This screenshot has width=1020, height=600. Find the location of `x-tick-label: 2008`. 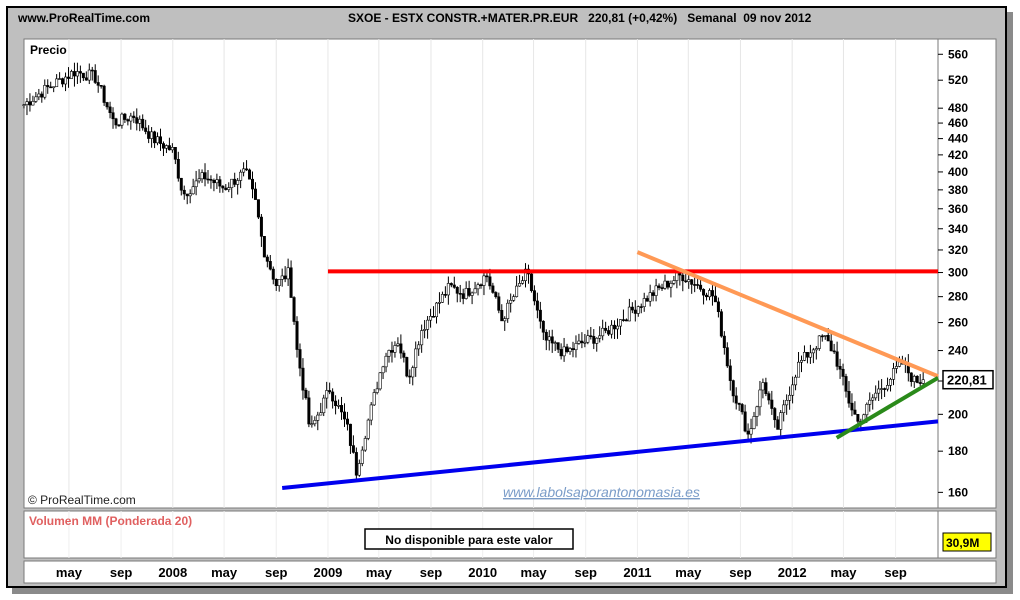

x-tick-label: 2008 is located at coordinates (172, 572).